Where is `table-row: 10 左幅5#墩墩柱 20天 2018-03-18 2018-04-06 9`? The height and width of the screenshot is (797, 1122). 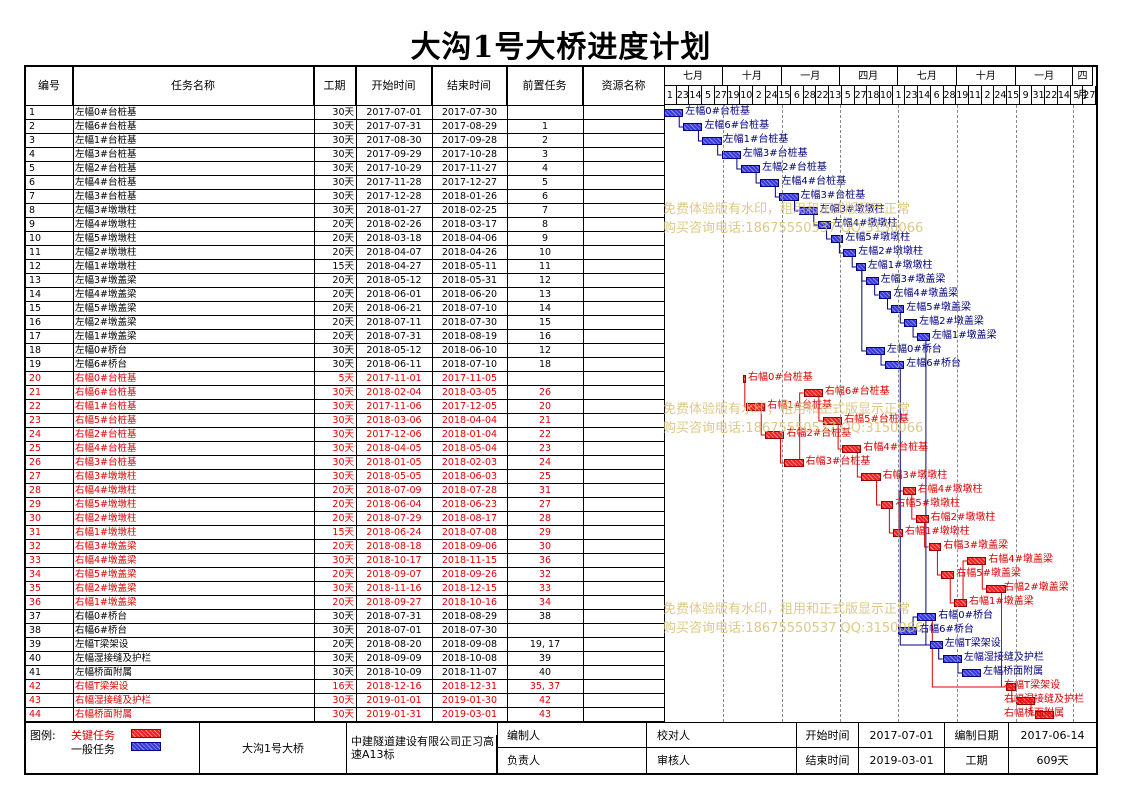 table-row: 10 左幅5#墩墩柱 20天 2018-03-18 2018-04-06 9 is located at coordinates (345, 239).